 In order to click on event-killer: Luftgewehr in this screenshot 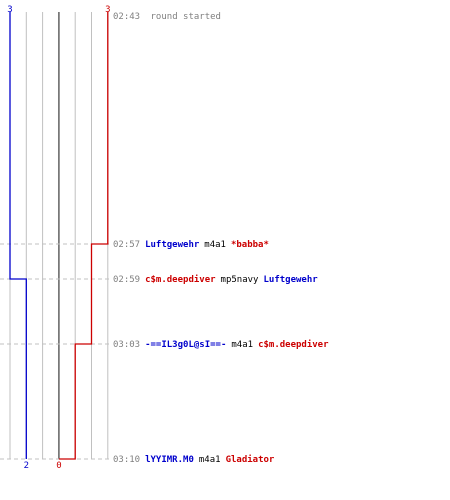, I will do `click(172, 245)`.